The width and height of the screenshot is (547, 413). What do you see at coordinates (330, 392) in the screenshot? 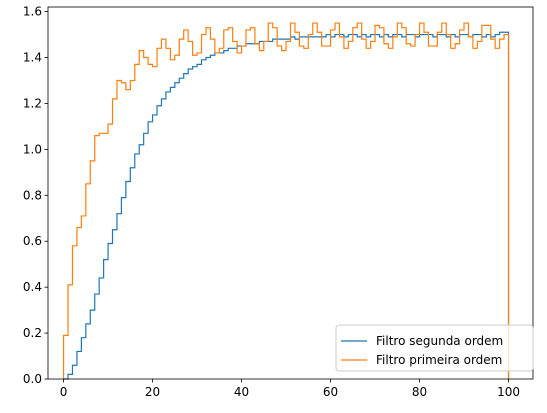
I see `x-tick-label: 60` at bounding box center [330, 392].